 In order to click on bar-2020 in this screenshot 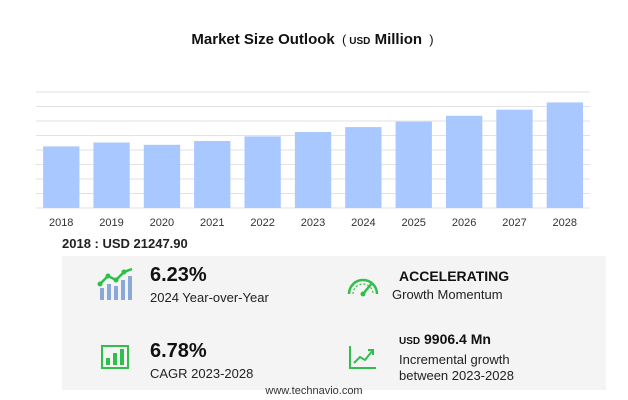, I will do `click(162, 176)`.